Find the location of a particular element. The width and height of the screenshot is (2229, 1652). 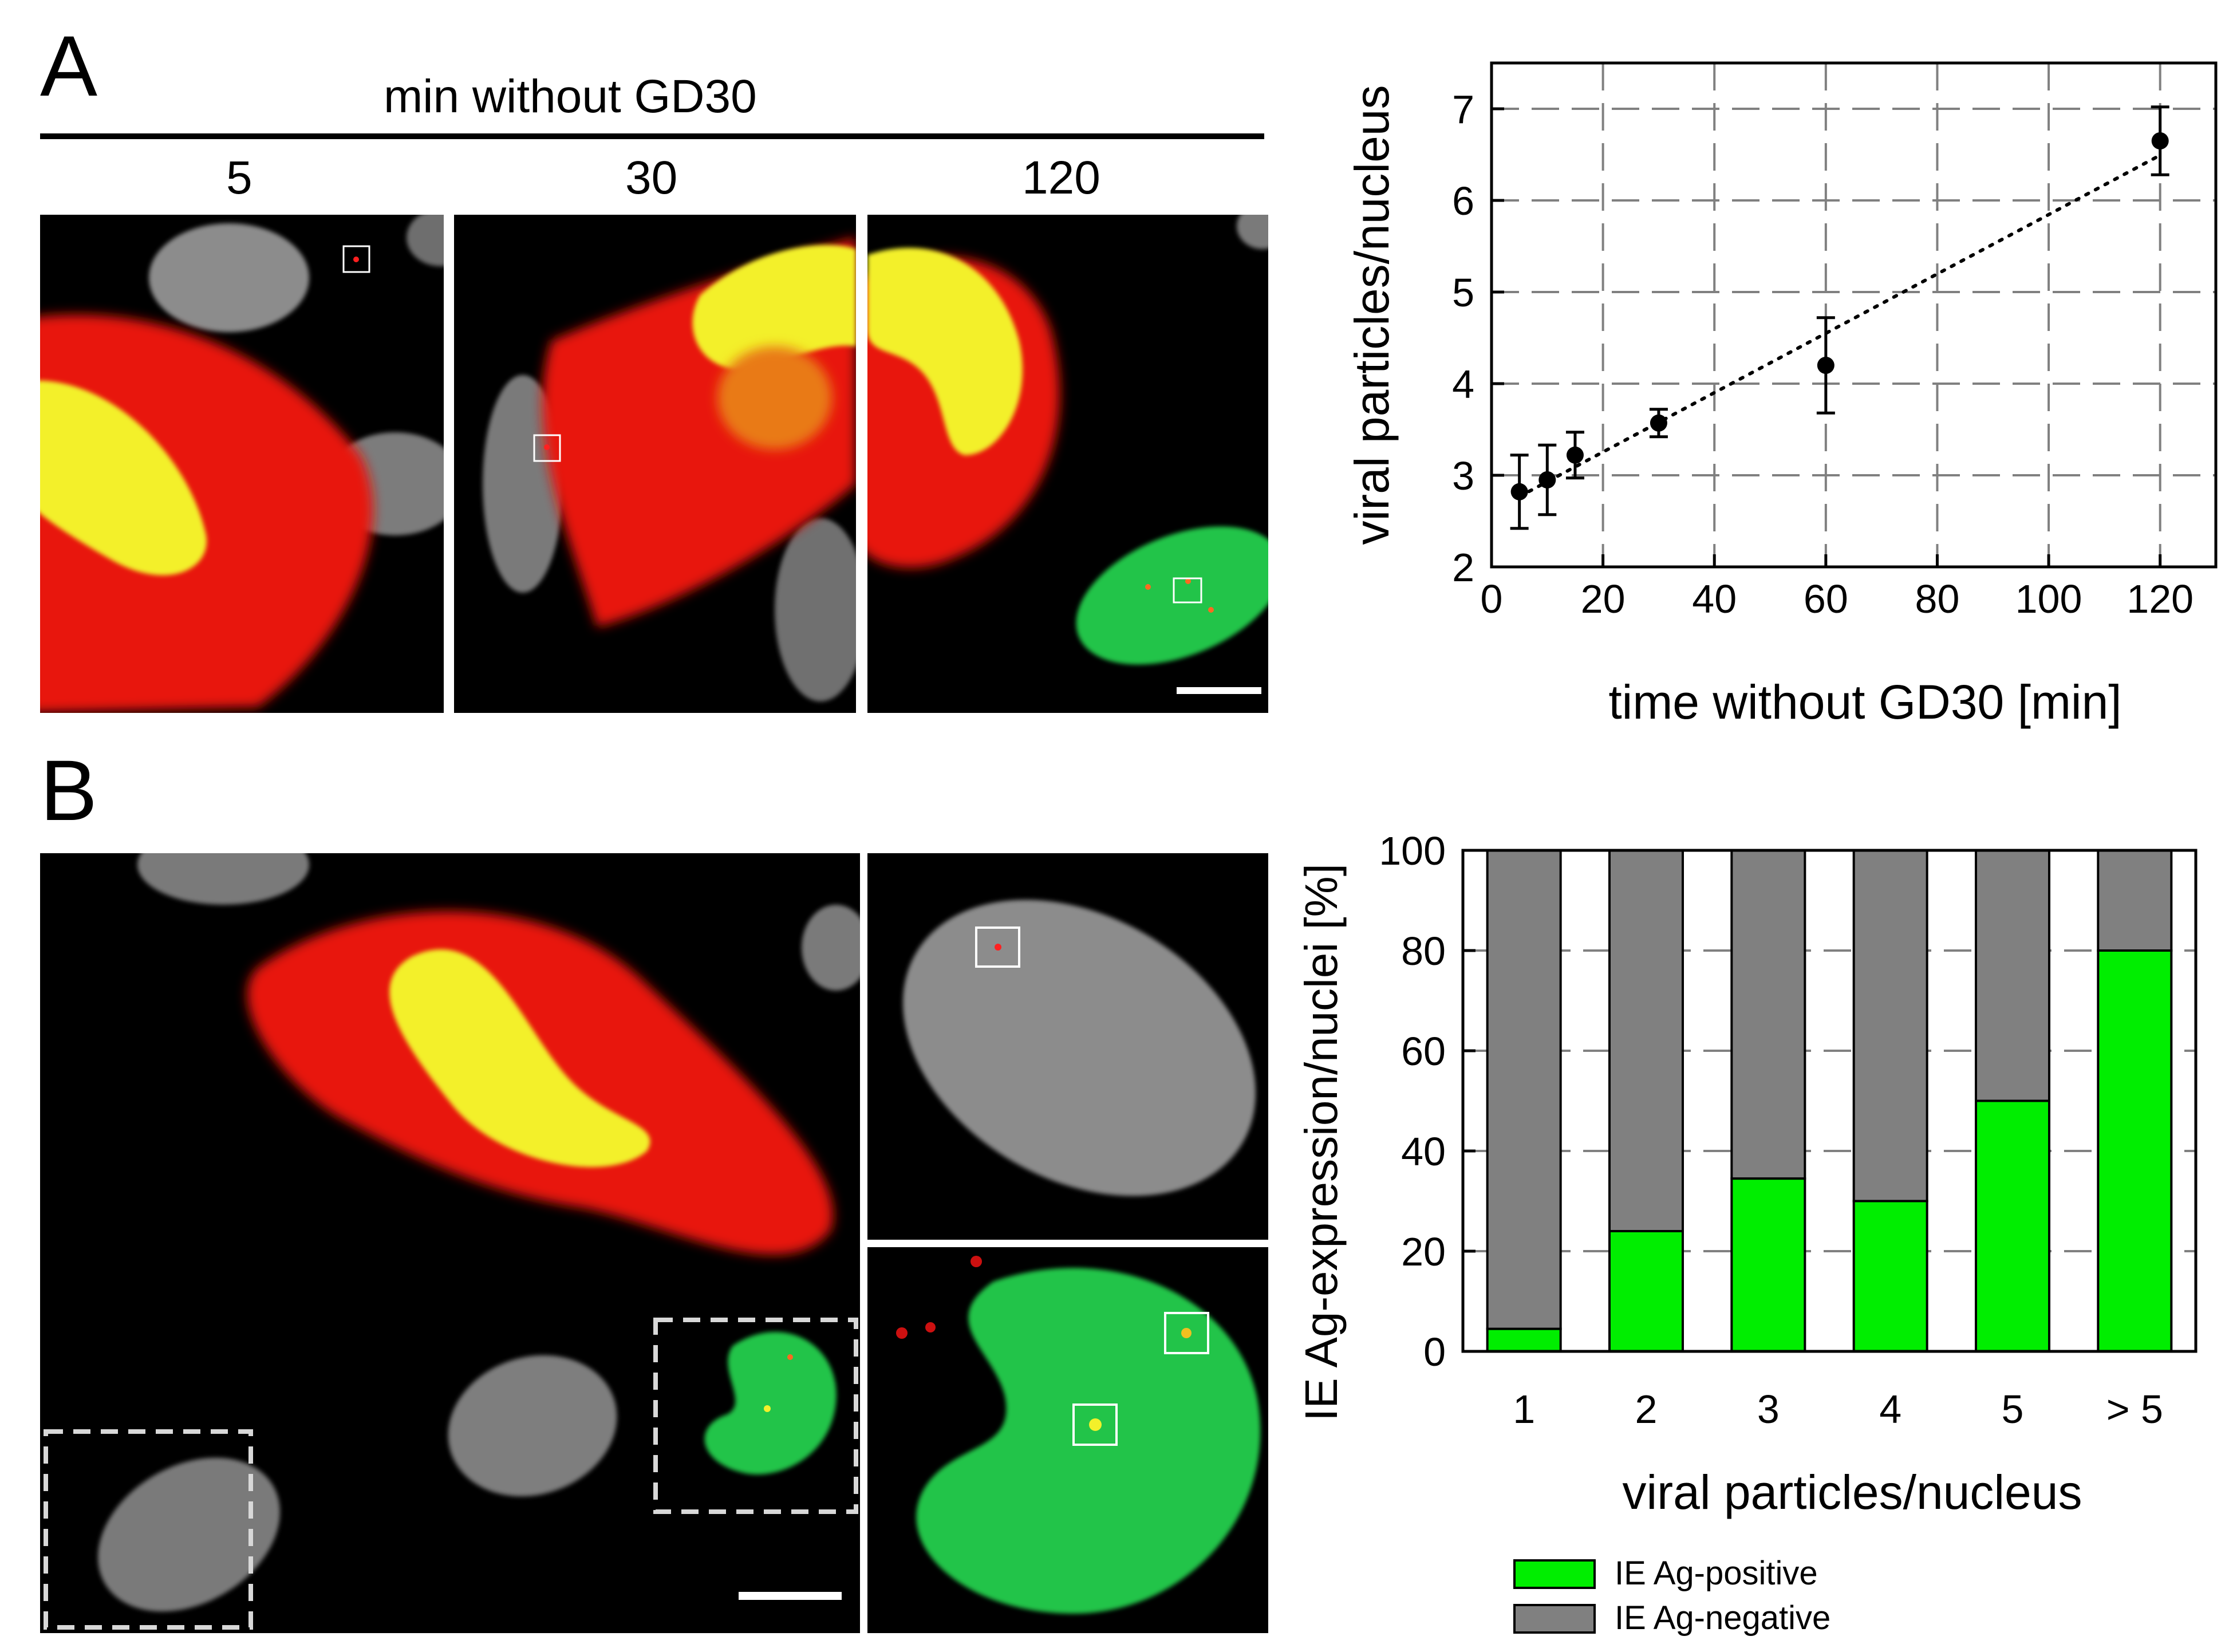

panel-b-letter: B is located at coordinates (69, 790).